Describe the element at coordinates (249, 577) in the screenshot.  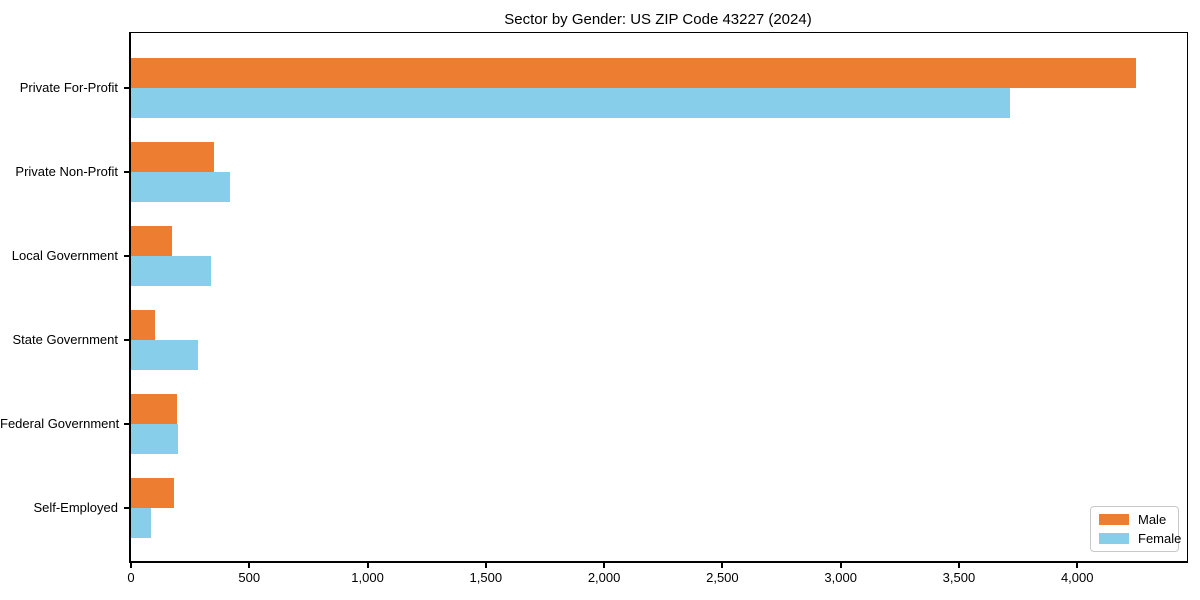
I see `x-axis-tick-label: 500` at that location.